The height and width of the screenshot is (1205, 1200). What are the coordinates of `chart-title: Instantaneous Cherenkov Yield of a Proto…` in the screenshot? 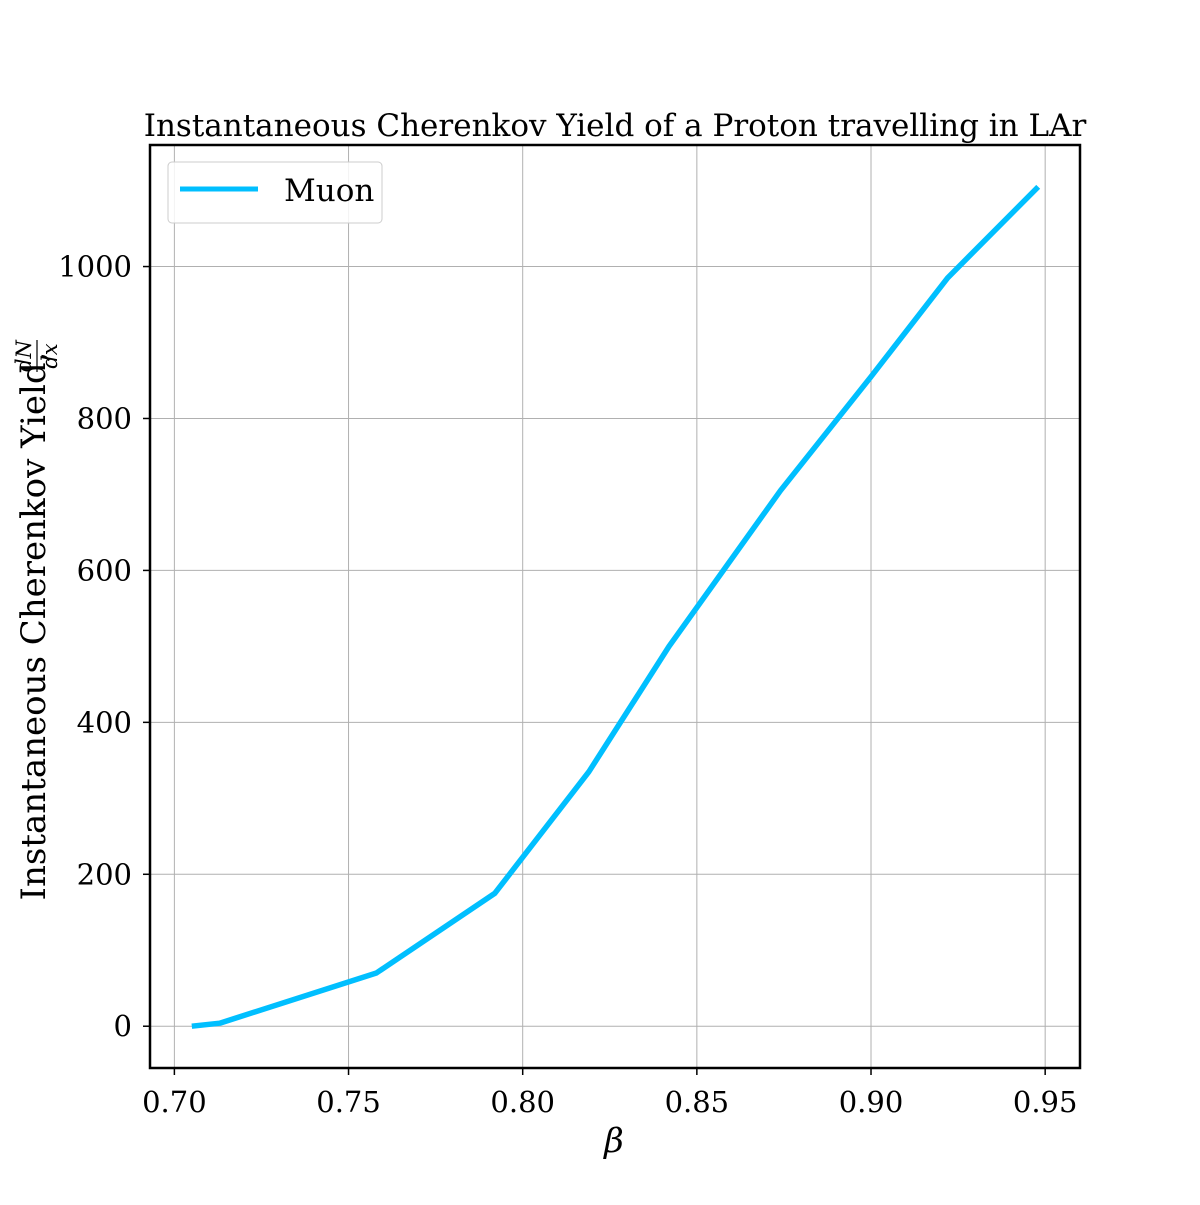 It's located at (615, 126).